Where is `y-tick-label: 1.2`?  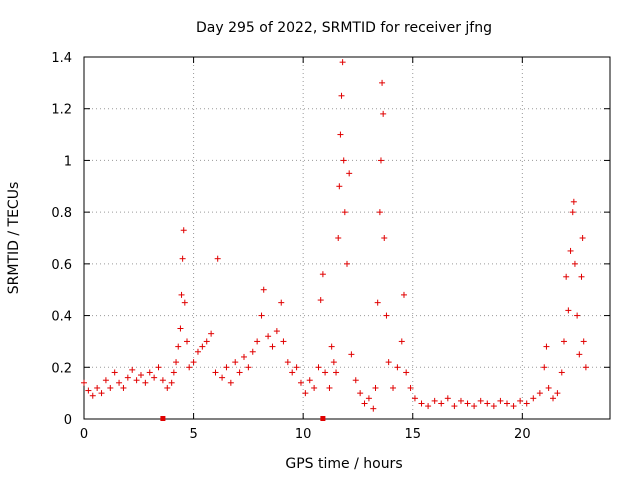 y-tick-label: 1.2 is located at coordinates (61, 110).